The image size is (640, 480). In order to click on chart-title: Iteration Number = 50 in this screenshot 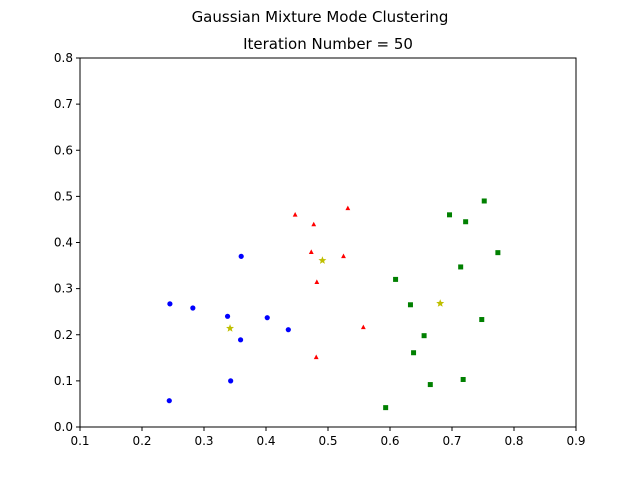, I will do `click(328, 44)`.